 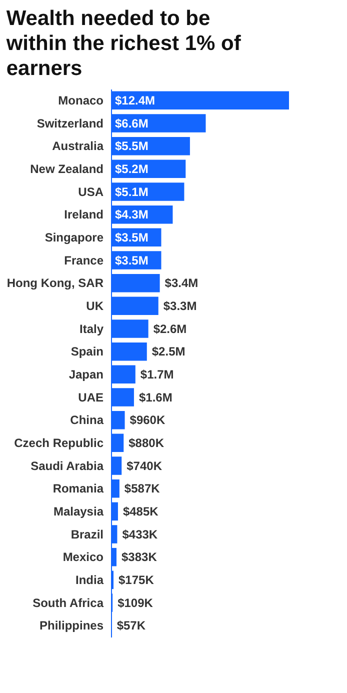 I want to click on y-tick-label: South Africa, so click(x=68, y=603).